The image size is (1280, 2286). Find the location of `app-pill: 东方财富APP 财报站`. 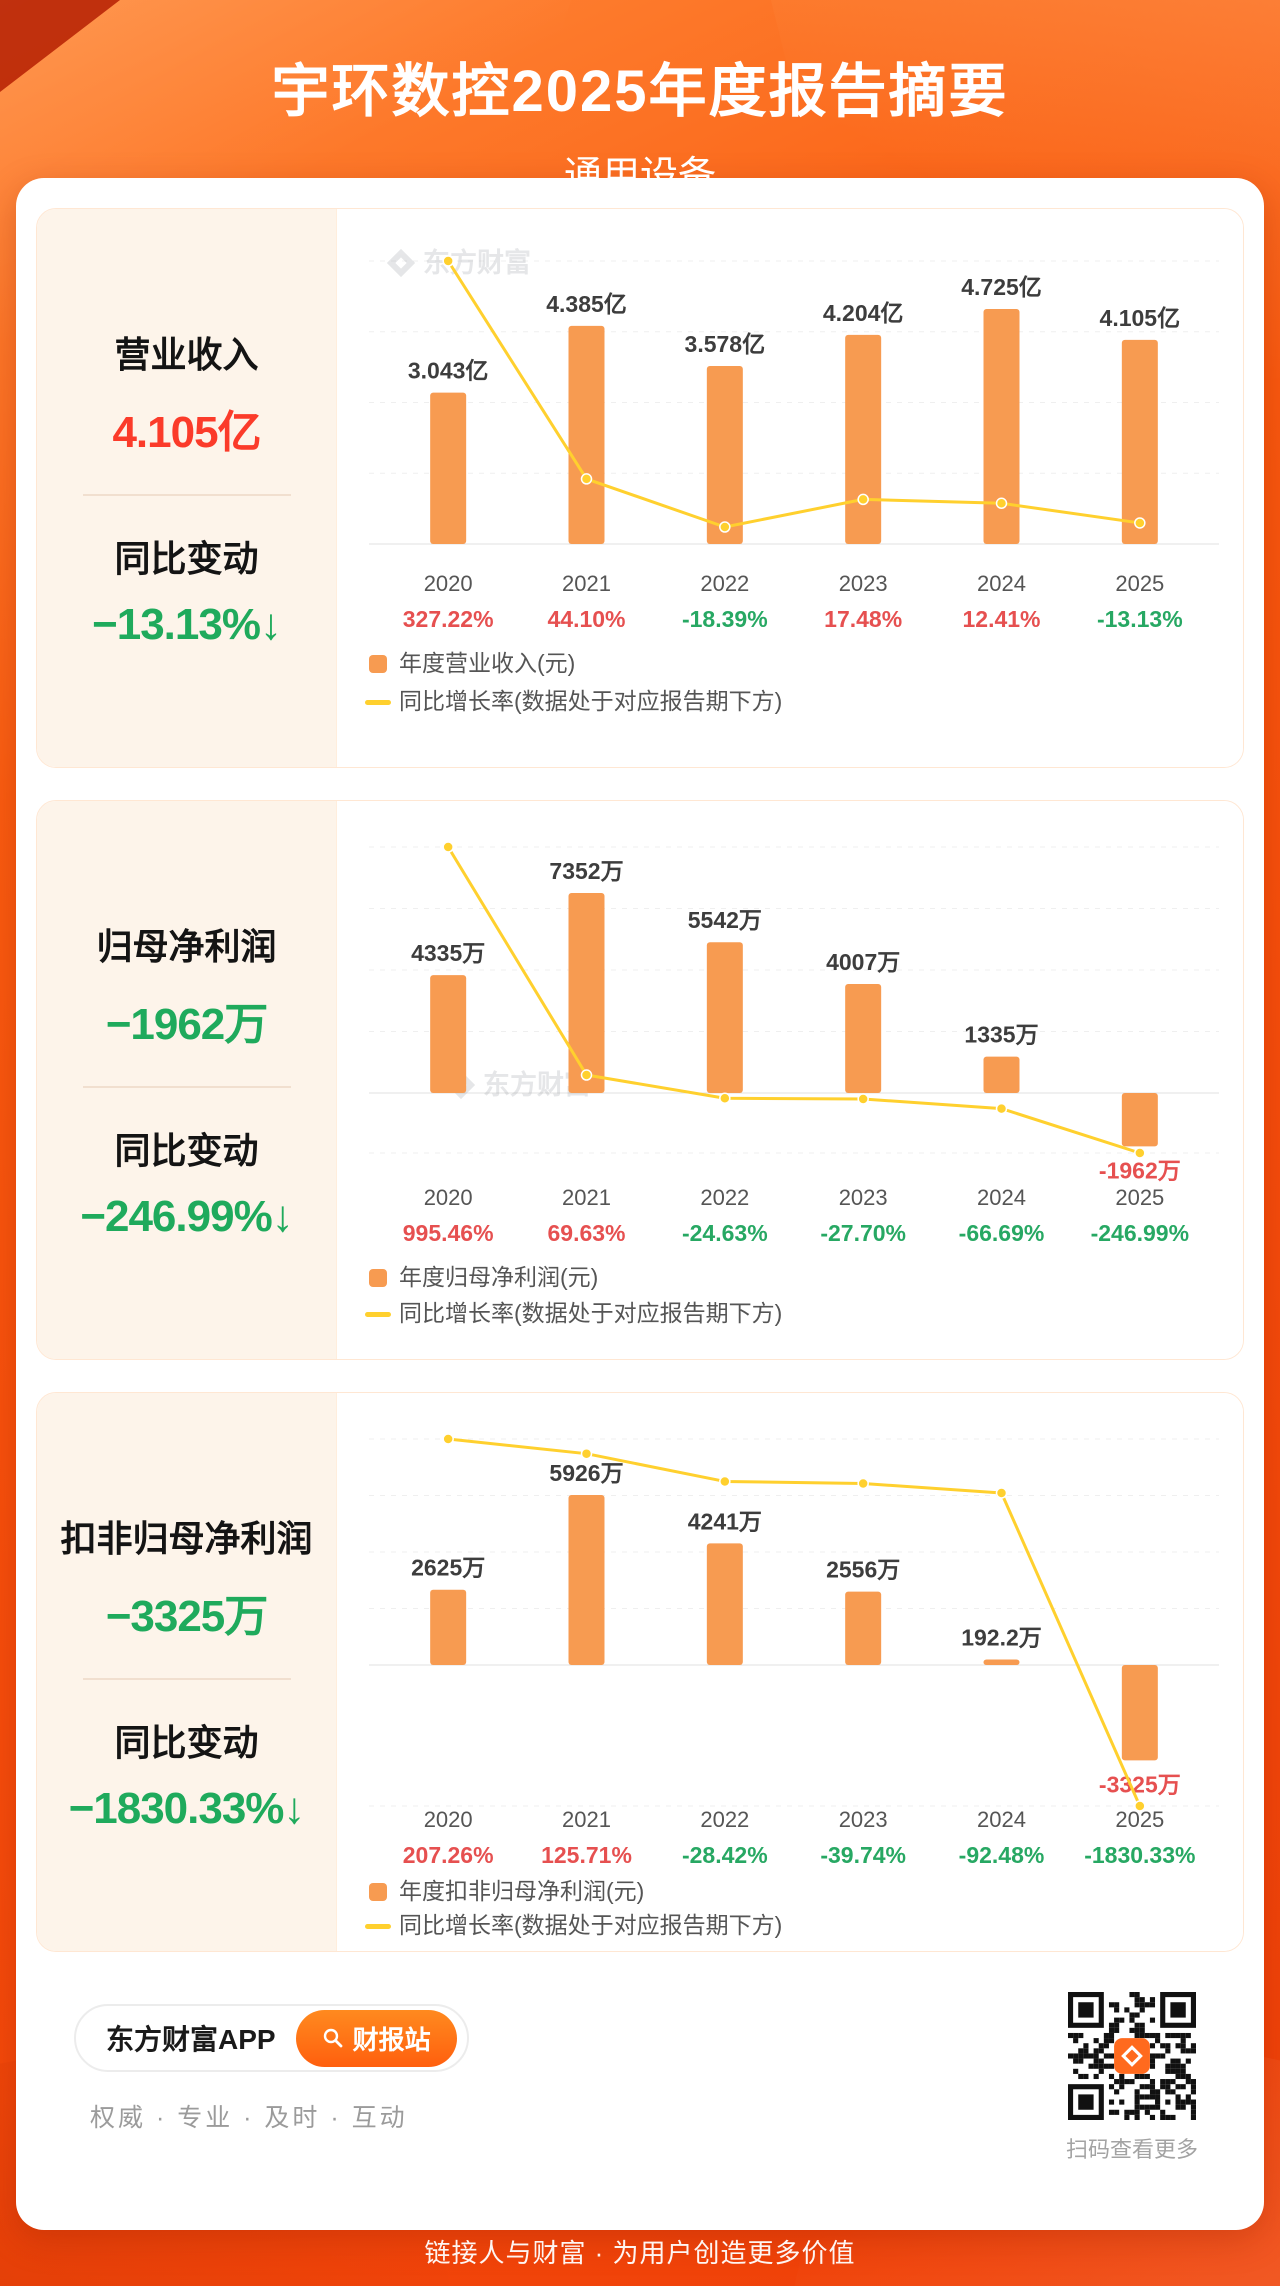

app-pill: 东方财富APP 财报站 is located at coordinates (271, 2038).